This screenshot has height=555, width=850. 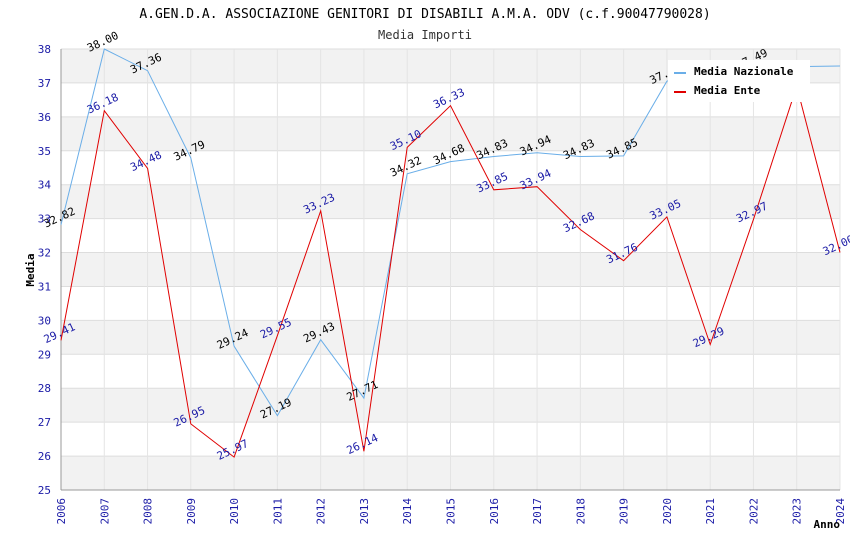 What do you see at coordinates (840, 511) in the screenshot?
I see `x-tick-label: 2024` at bounding box center [840, 511].